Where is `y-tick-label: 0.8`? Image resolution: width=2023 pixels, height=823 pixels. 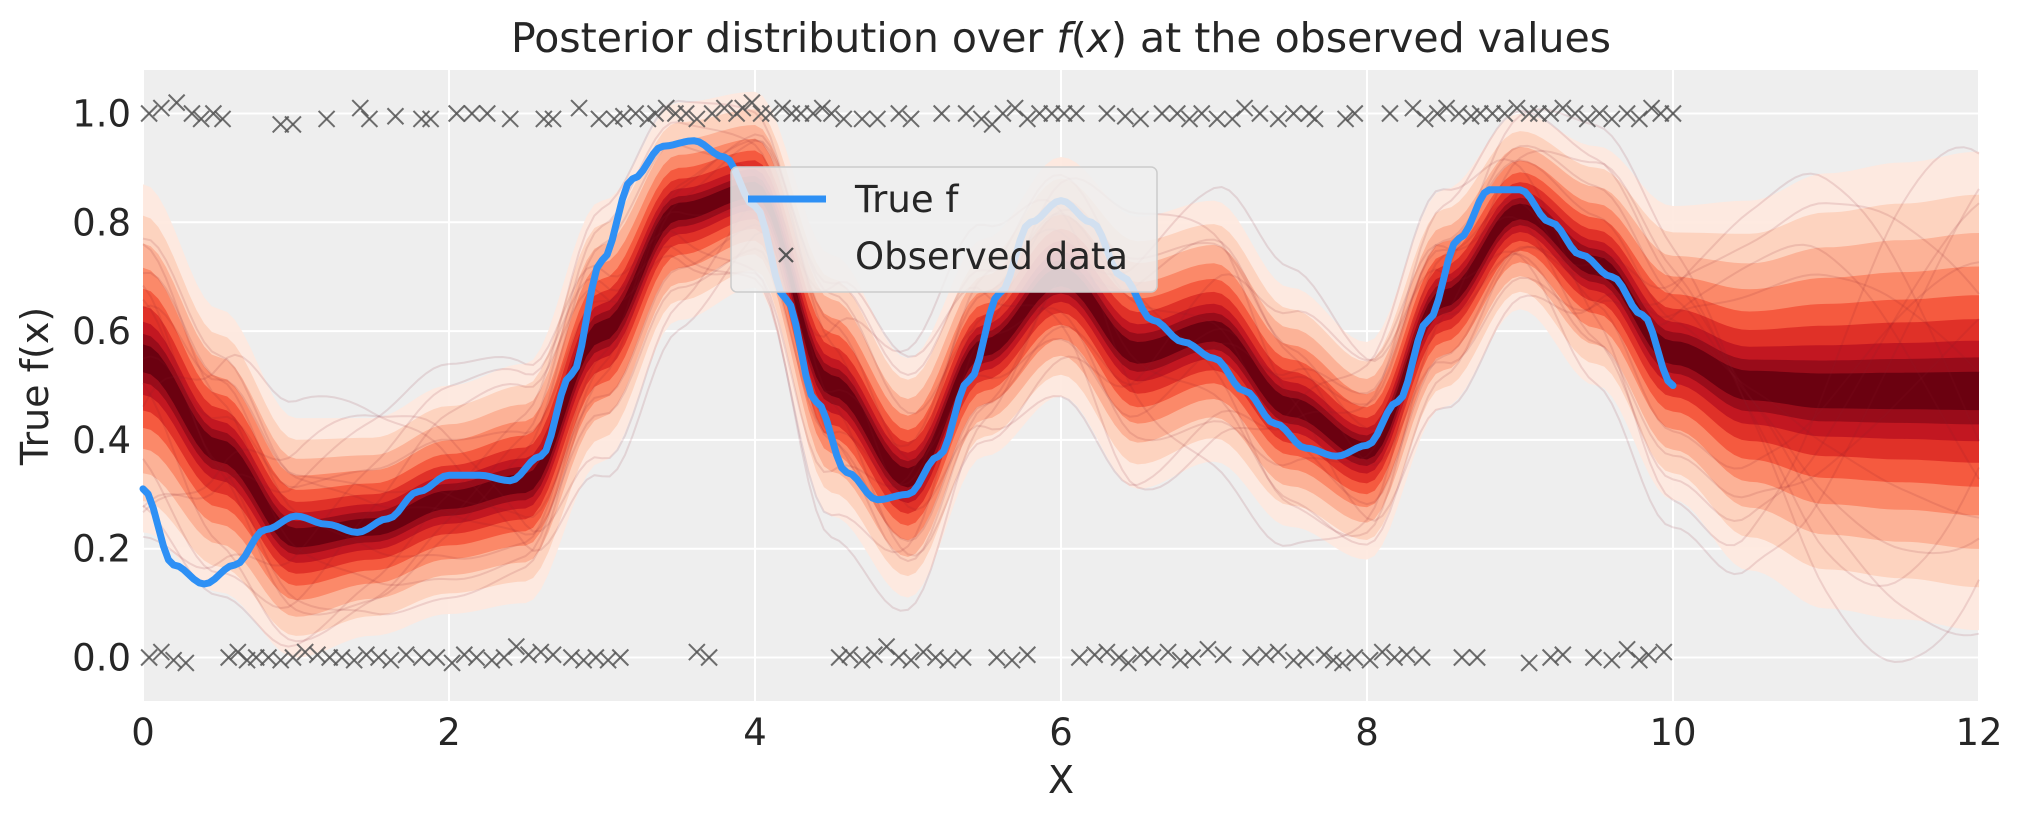 y-tick-label: 0.8 is located at coordinates (101, 222).